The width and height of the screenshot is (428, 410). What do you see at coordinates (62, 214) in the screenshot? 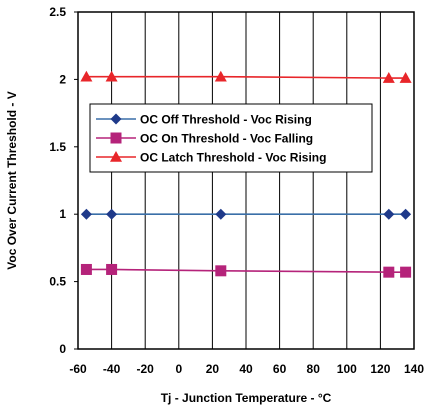
I see `y-tick-label: 1` at bounding box center [62, 214].